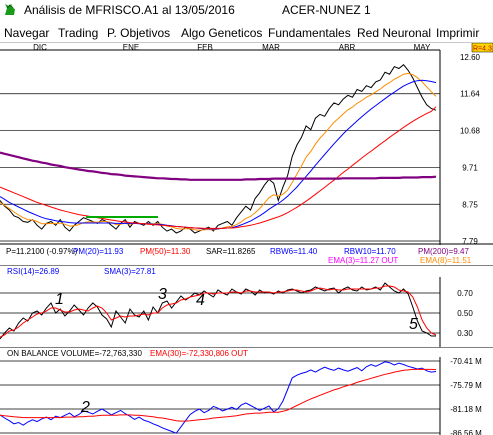 Image resolution: width=493 pixels, height=435 pixels. What do you see at coordinates (222, 33) in the screenshot?
I see `menu-item-algo-geneticos: Algo Geneticos` at bounding box center [222, 33].